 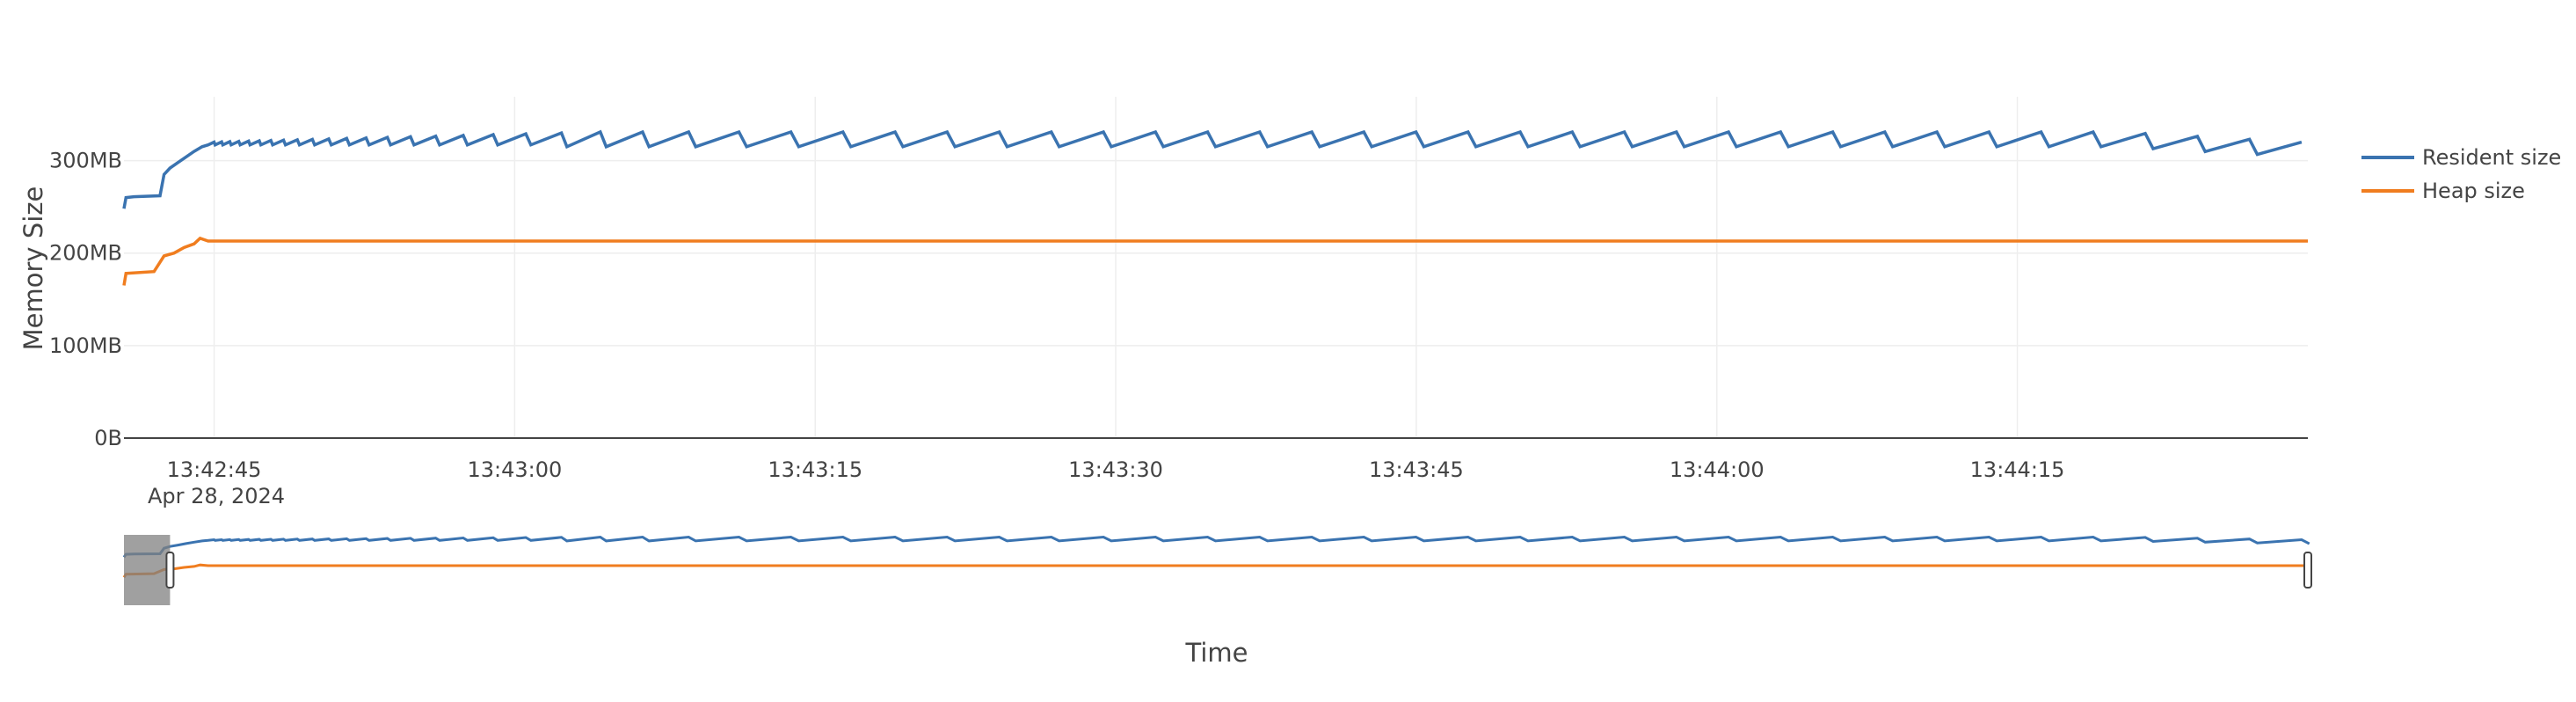 I want to click on range-slider-series, so click(x=1216, y=547).